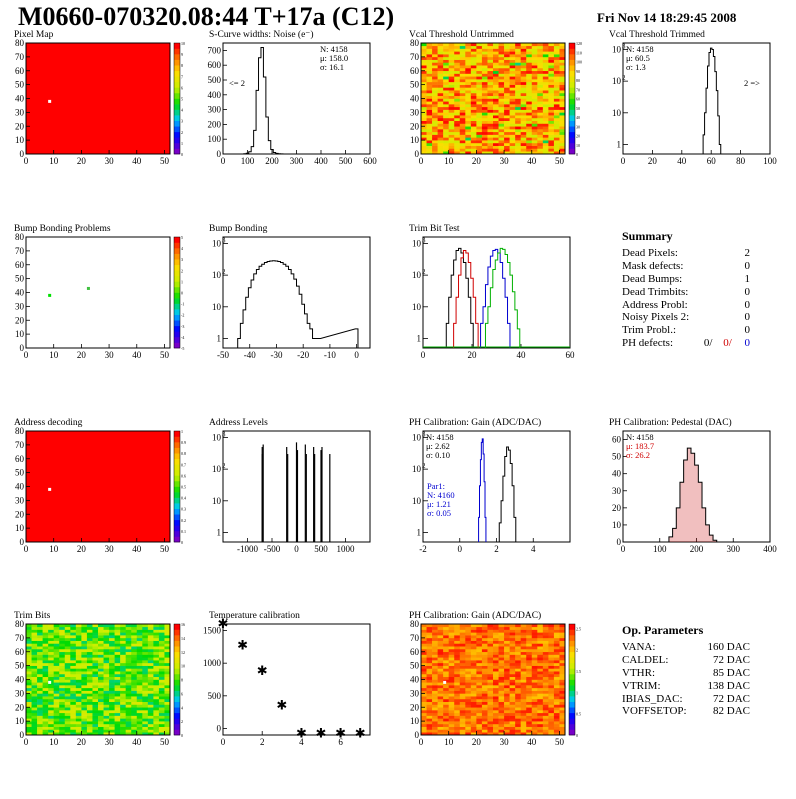 This screenshot has width=796, height=799. Describe the element at coordinates (522, 355) in the screenshot. I see `x-tick-label: 40` at that location.